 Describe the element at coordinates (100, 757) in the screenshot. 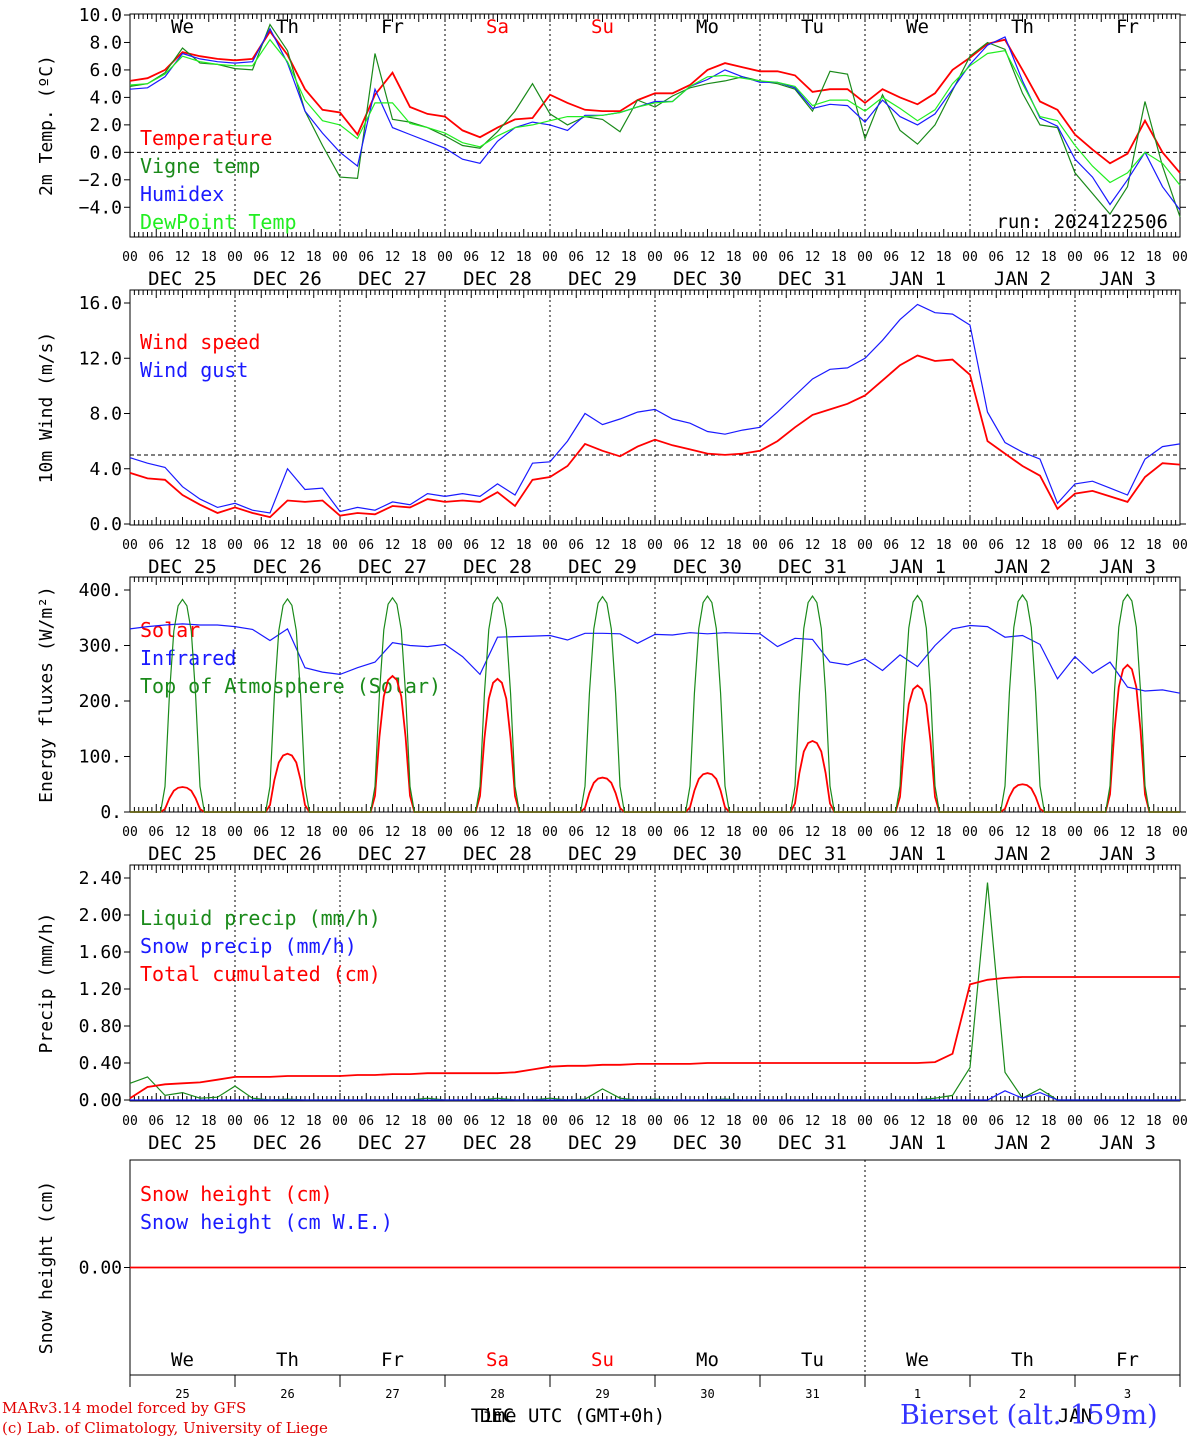

I see `y-tick-label: 100.` at that location.